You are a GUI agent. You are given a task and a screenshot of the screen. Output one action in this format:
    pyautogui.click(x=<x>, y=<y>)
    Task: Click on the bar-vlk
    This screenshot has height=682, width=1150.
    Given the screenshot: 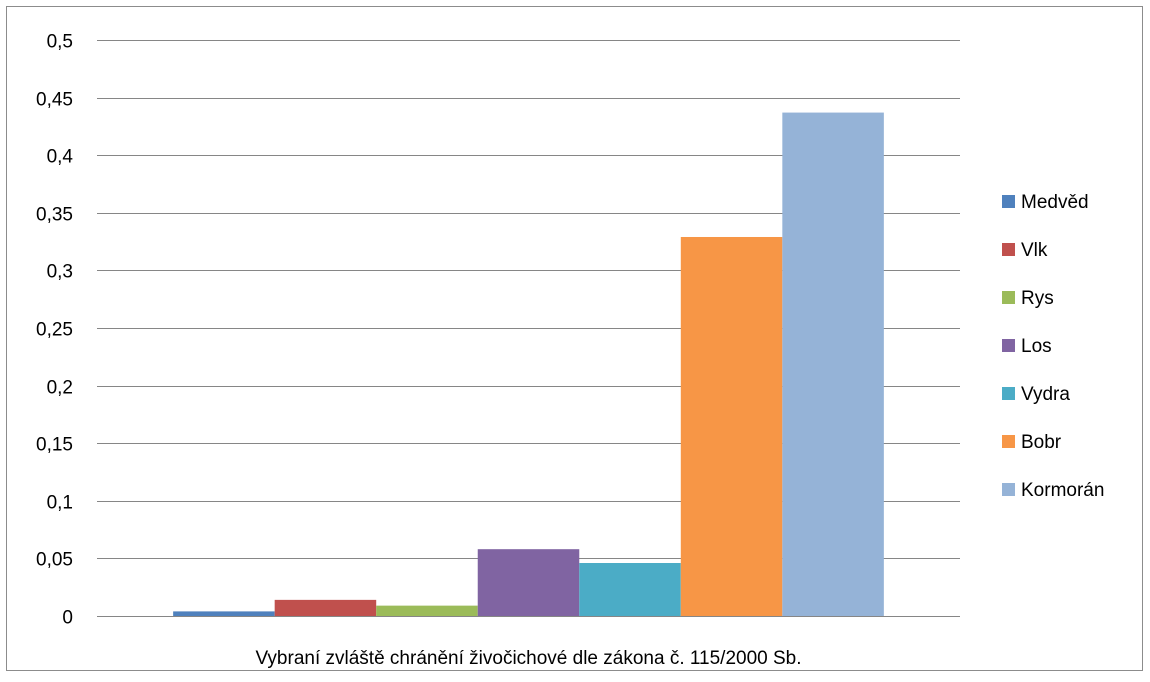 What is the action you would take?
    pyautogui.click(x=325, y=607)
    